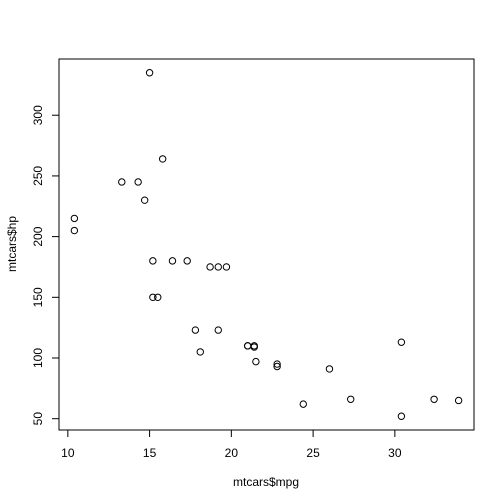 The width and height of the screenshot is (504, 504). Describe the element at coordinates (38, 297) in the screenshot. I see `y-tick-label: 150` at that location.